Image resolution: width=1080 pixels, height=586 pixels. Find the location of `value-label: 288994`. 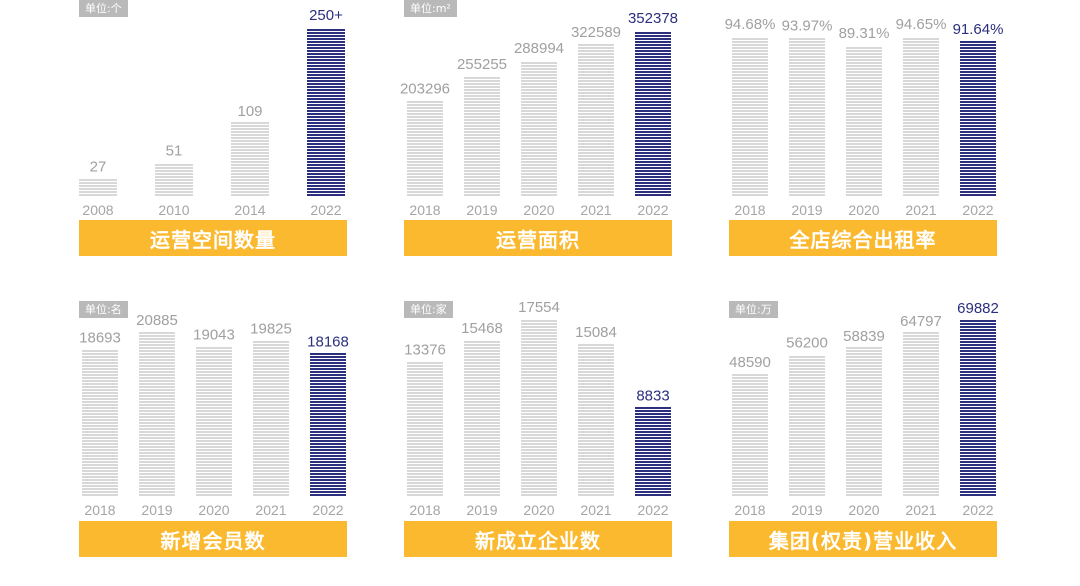

value-label: 288994 is located at coordinates (539, 48).